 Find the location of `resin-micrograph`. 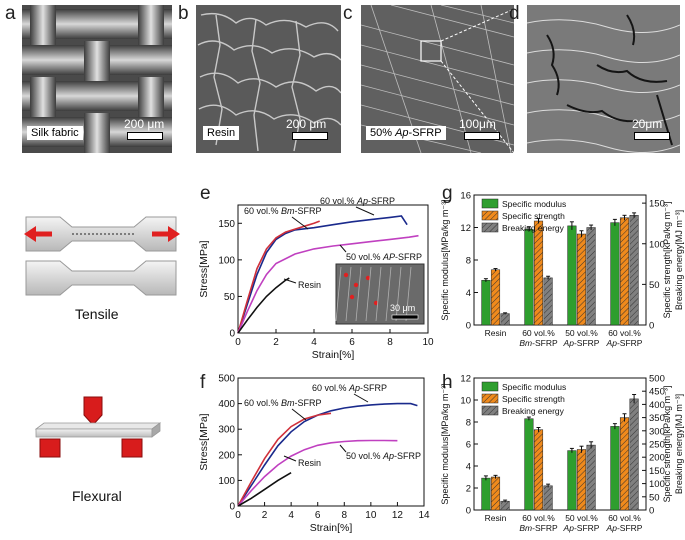

resin-micrograph is located at coordinates (268, 79).